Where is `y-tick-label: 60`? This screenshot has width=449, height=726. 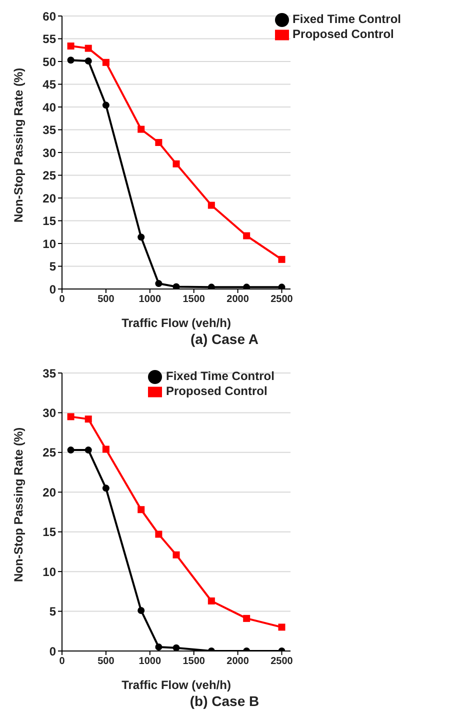
y-tick-label: 60 is located at coordinates (49, 16).